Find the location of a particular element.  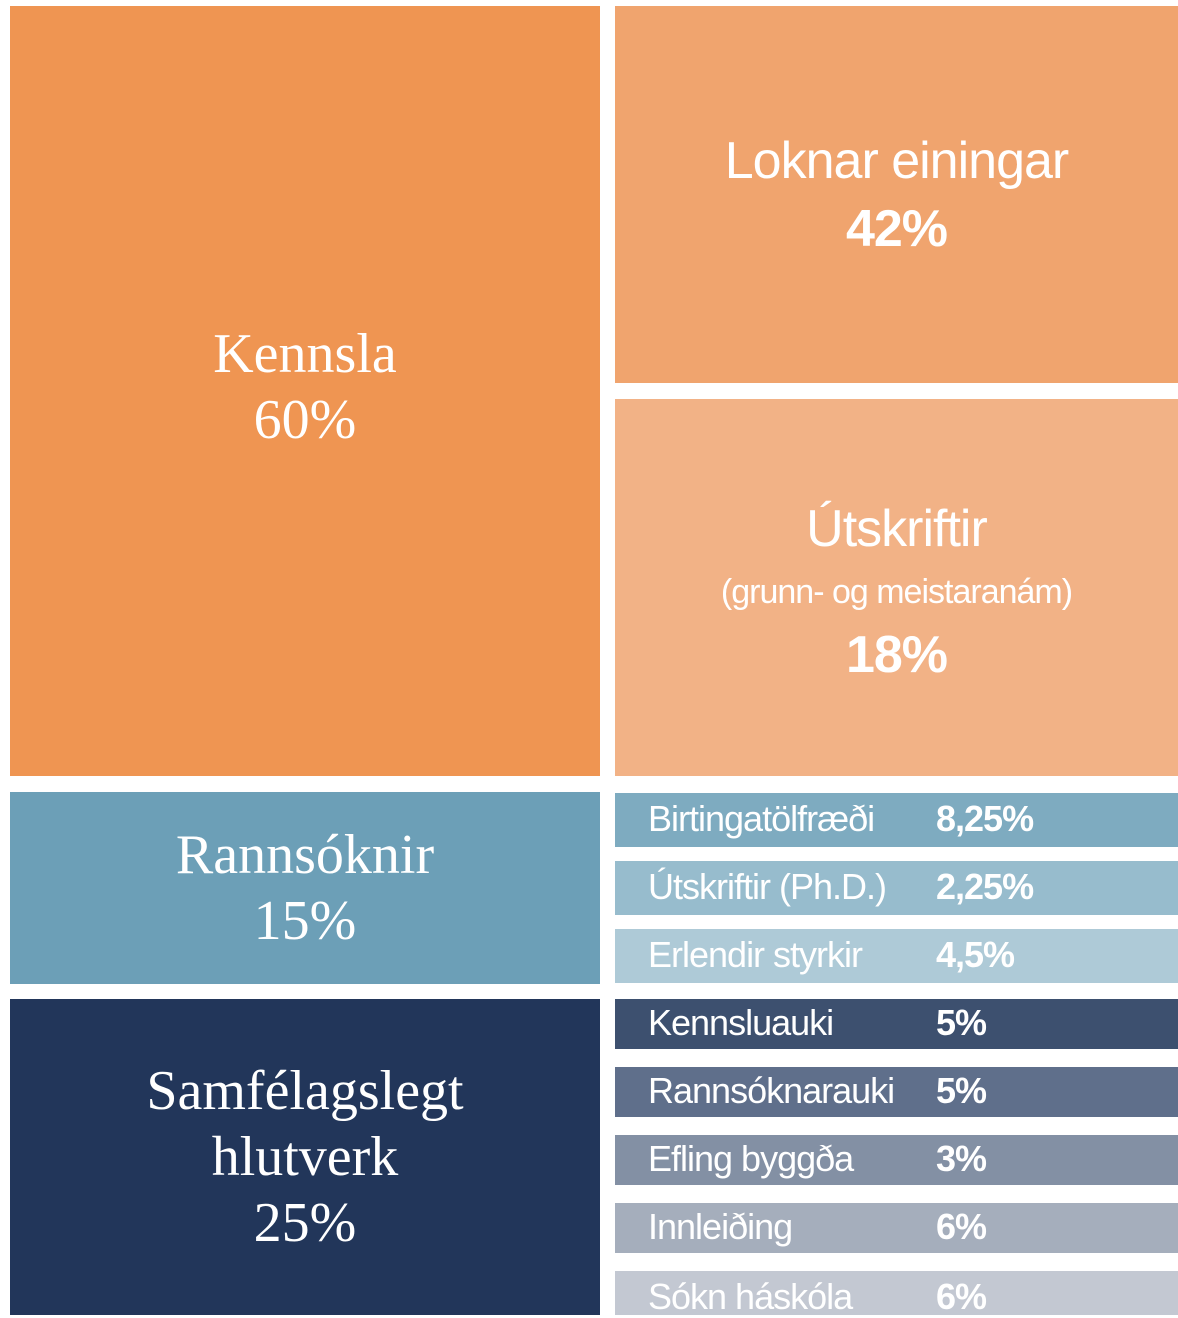

part-note: (grunn- og meistaranám) is located at coordinates (896, 591).